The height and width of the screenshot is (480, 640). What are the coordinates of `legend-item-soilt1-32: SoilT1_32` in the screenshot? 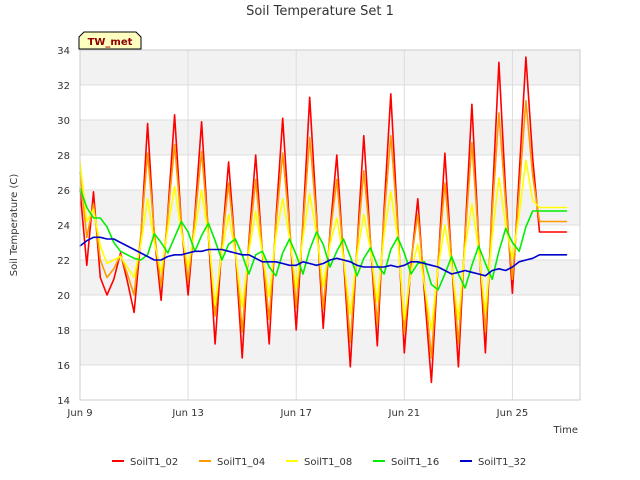 It's located at (493, 462).